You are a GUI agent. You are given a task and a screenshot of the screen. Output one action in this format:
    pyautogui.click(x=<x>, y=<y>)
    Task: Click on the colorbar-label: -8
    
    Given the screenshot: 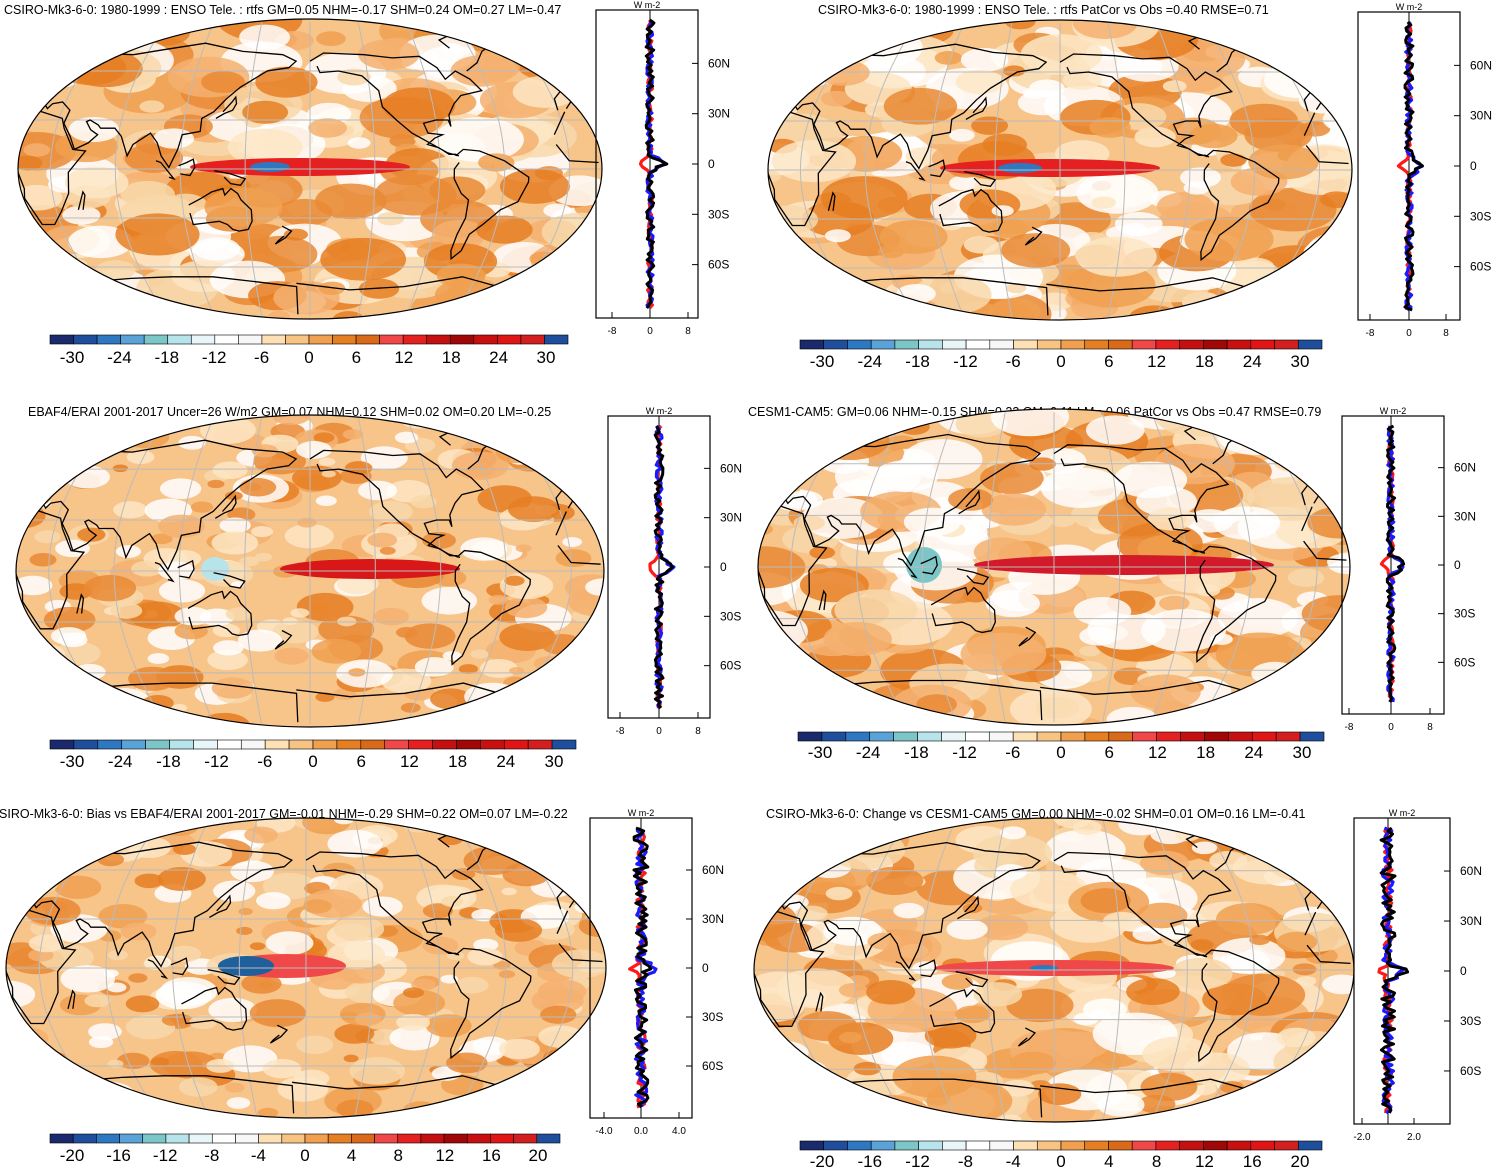 What is the action you would take?
    pyautogui.click(x=965, y=1161)
    